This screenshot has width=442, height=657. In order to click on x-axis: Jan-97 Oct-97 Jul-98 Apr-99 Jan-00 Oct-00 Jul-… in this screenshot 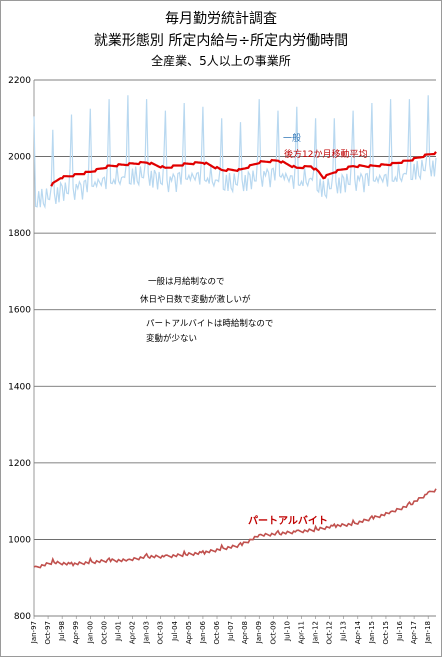, I will do `click(231, 630)`.